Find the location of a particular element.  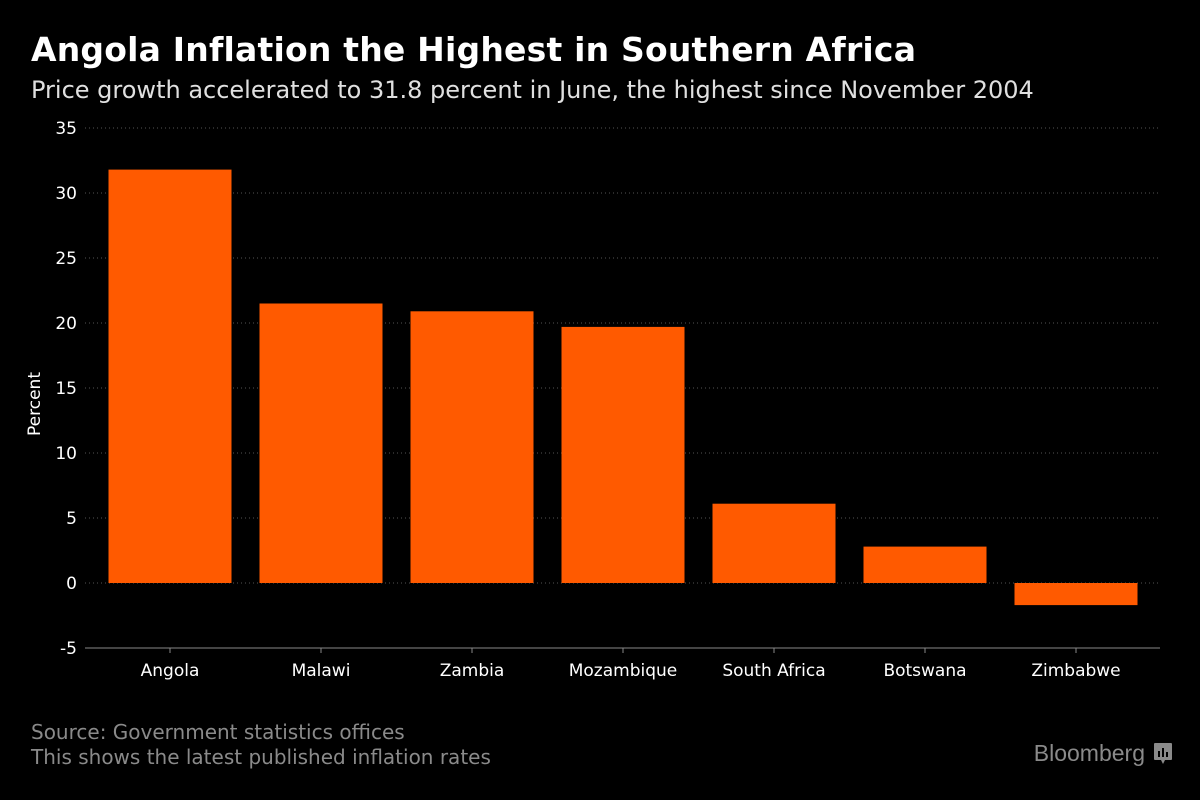

source-note: Source: Government statistics offices is located at coordinates (218, 732).